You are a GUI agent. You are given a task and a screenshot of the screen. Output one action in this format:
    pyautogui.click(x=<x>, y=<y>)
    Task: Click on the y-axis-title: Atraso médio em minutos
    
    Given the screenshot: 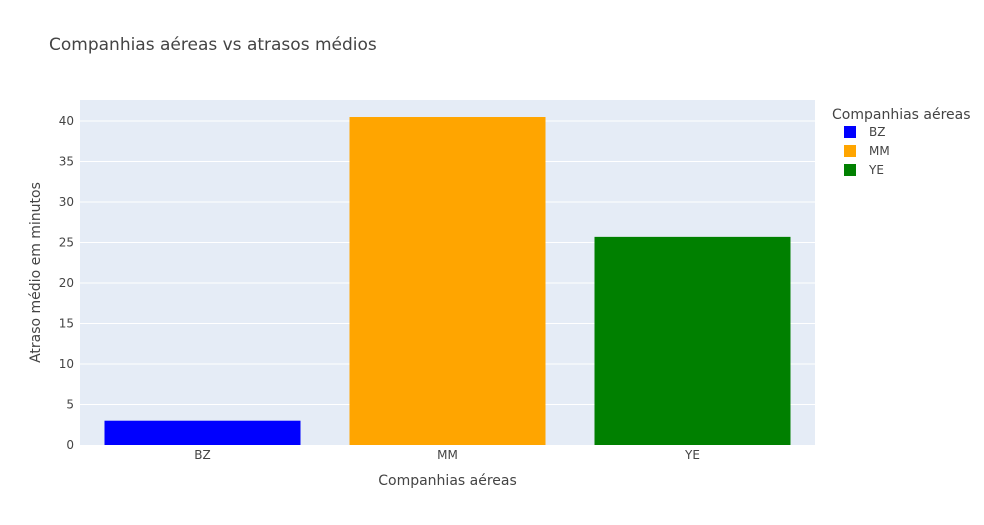 What is the action you would take?
    pyautogui.click(x=36, y=272)
    